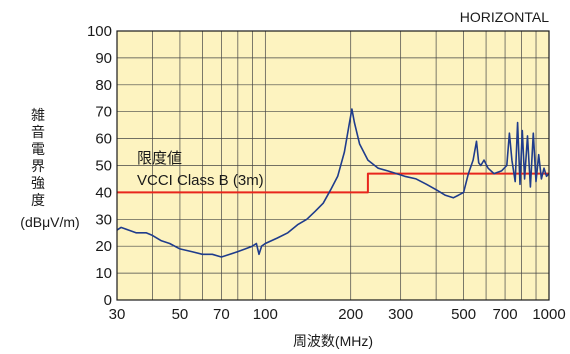 The image size is (570, 354). Describe the element at coordinates (463, 314) in the screenshot. I see `x-tick-label: 500` at that location.